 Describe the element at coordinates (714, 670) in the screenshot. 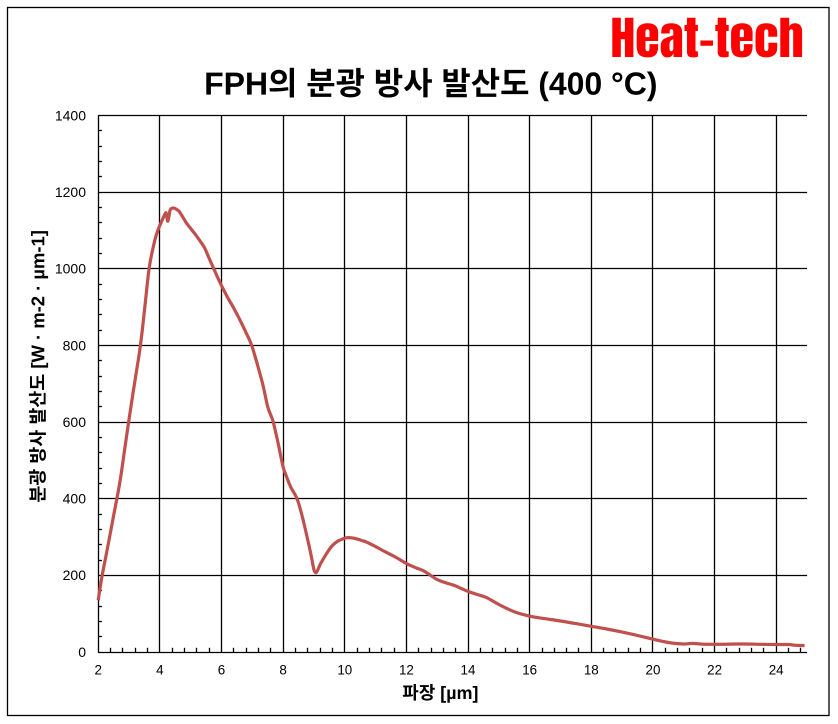

I see `svg-text: 22` at that location.